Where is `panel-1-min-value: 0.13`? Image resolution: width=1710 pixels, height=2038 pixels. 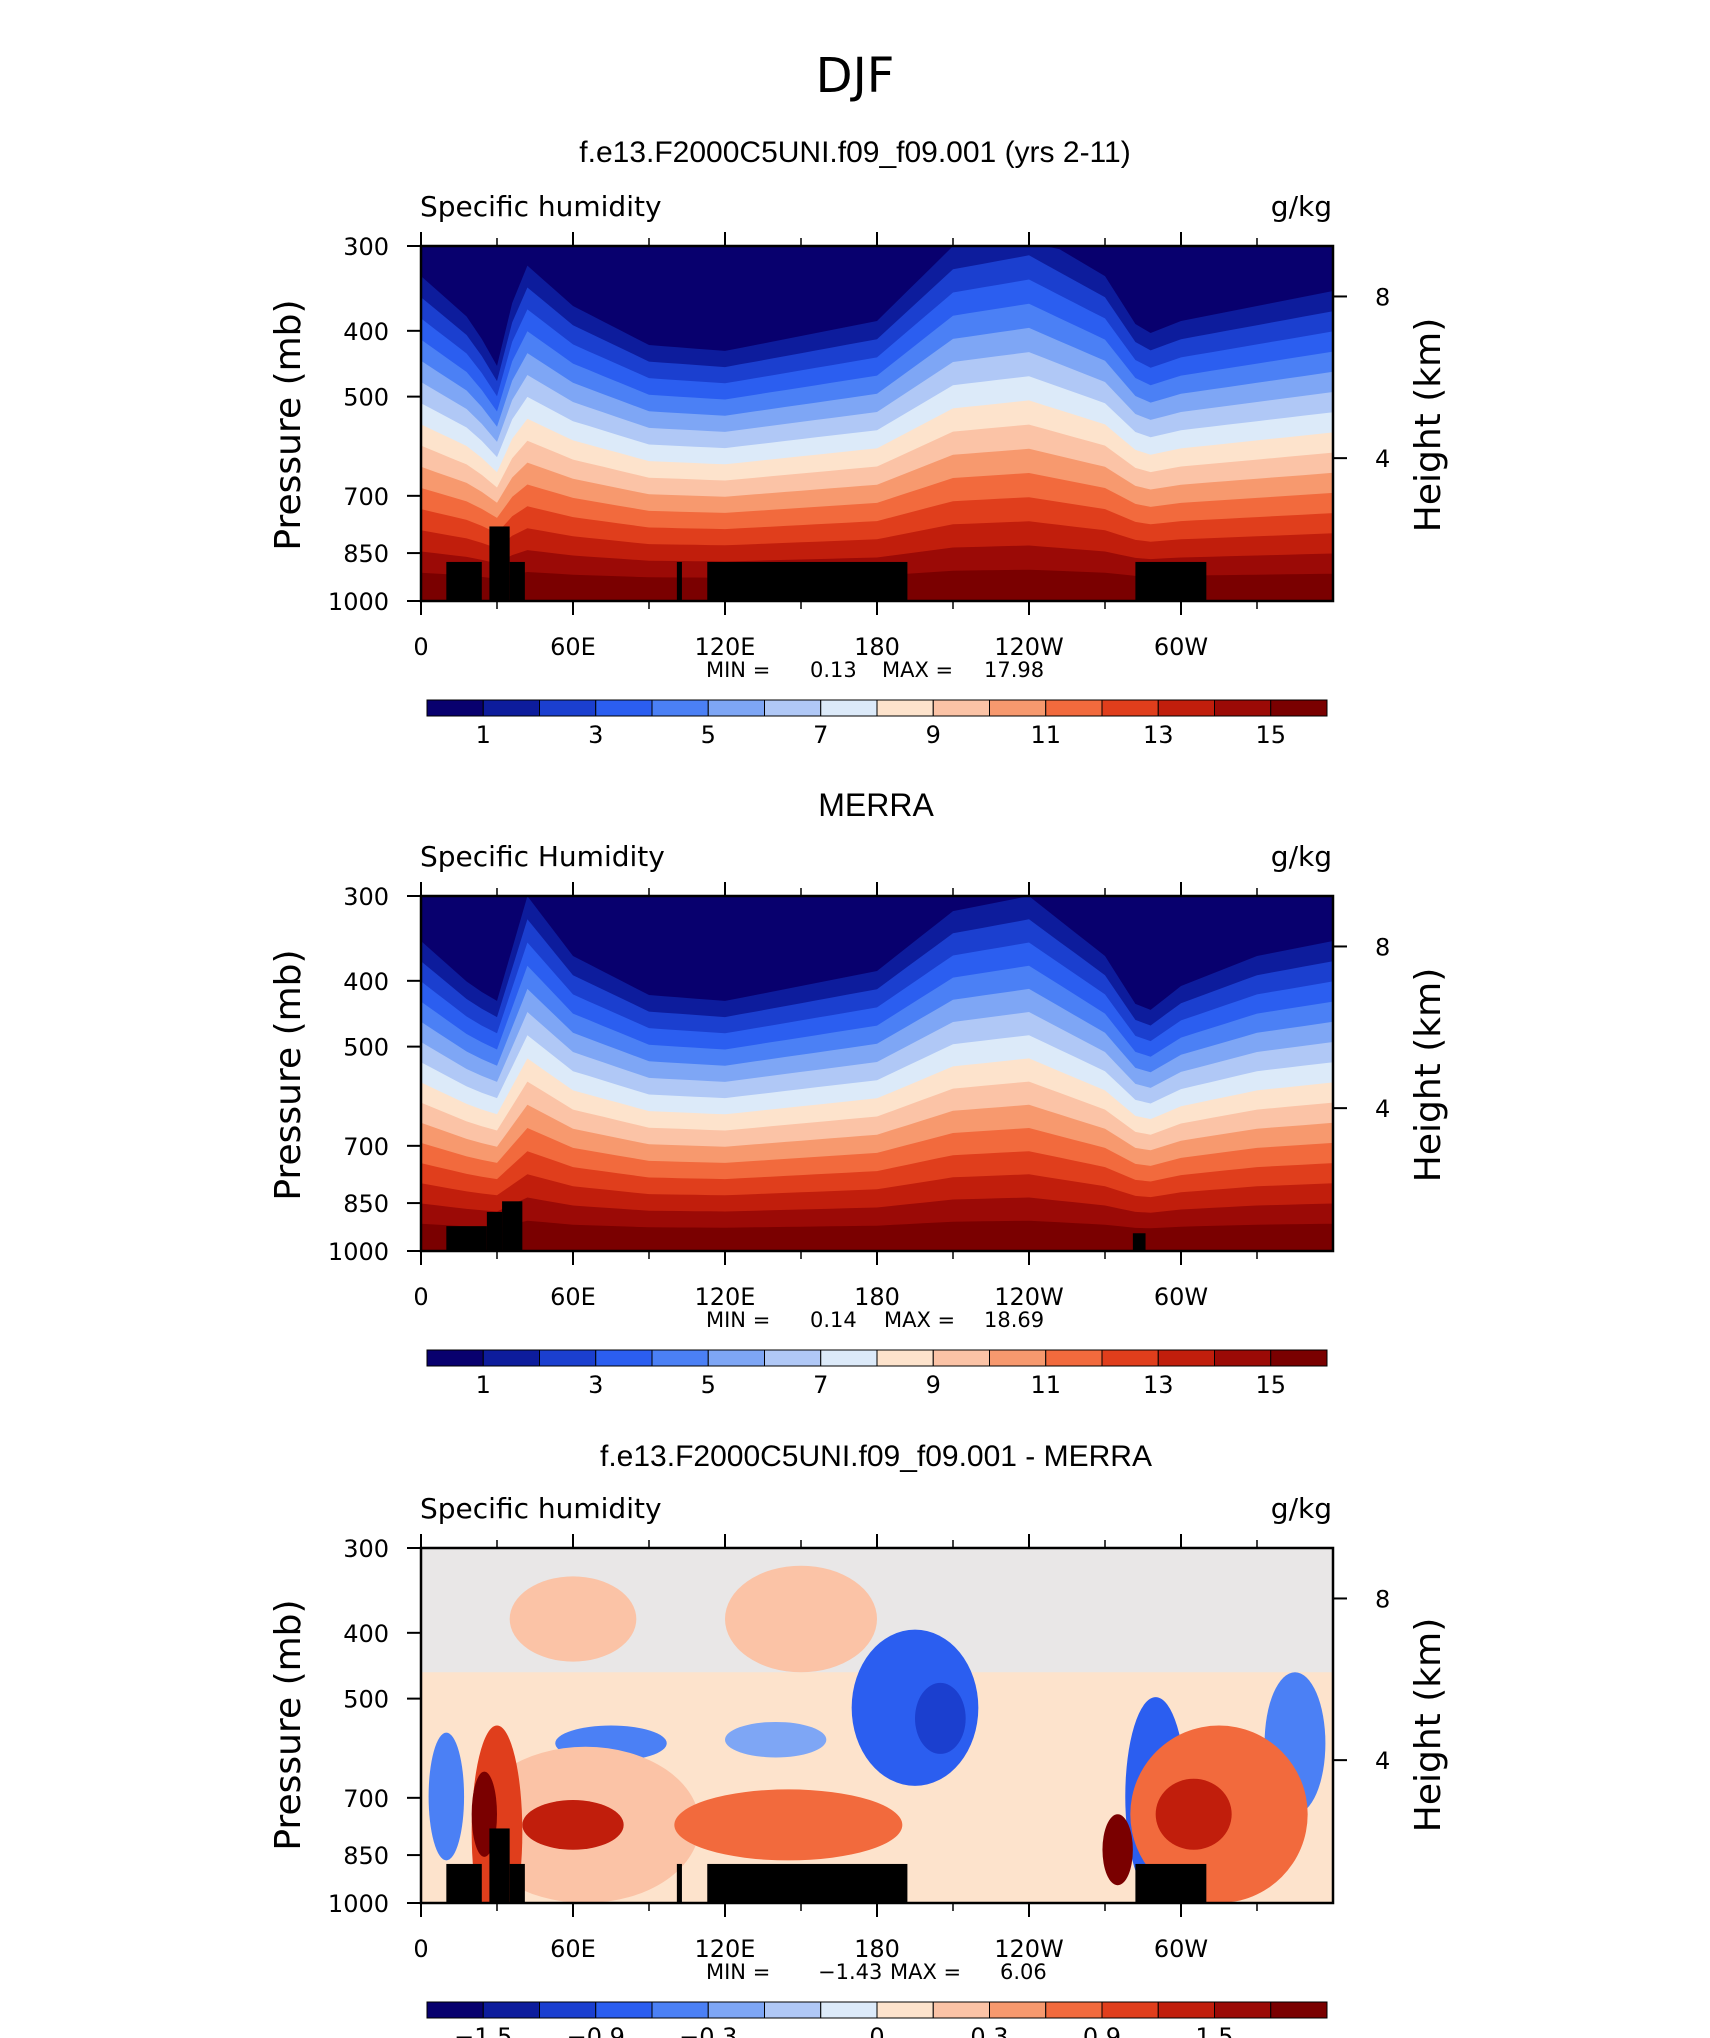 panel-1-min-value: 0.13 is located at coordinates (833, 670).